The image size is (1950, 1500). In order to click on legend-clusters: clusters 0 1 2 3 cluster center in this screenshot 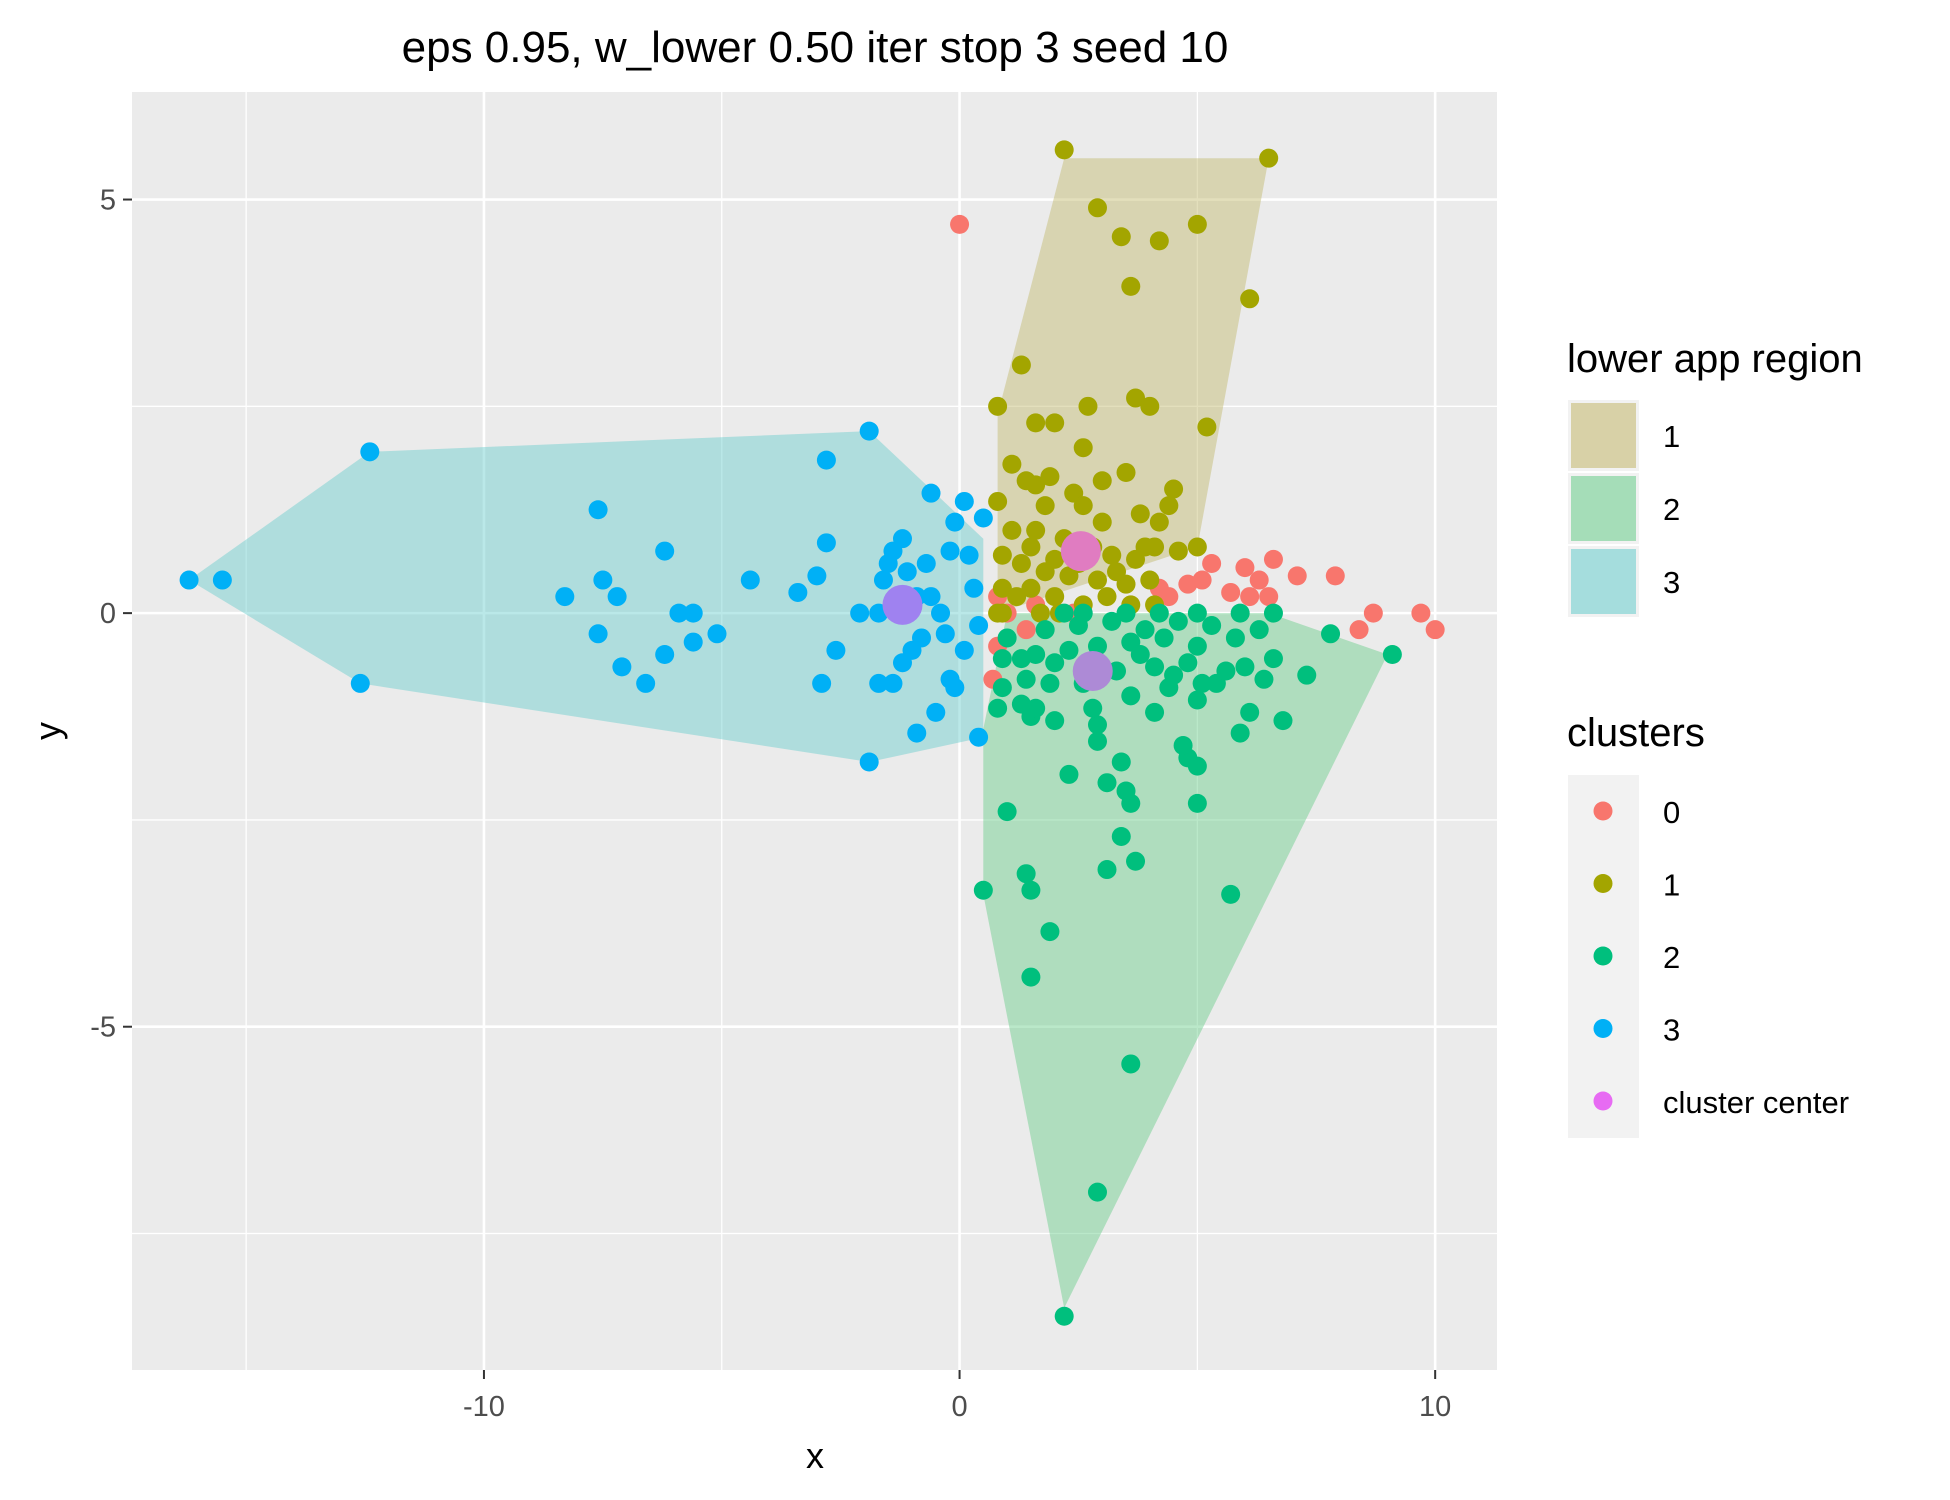, I will do `click(1708, 924)`.